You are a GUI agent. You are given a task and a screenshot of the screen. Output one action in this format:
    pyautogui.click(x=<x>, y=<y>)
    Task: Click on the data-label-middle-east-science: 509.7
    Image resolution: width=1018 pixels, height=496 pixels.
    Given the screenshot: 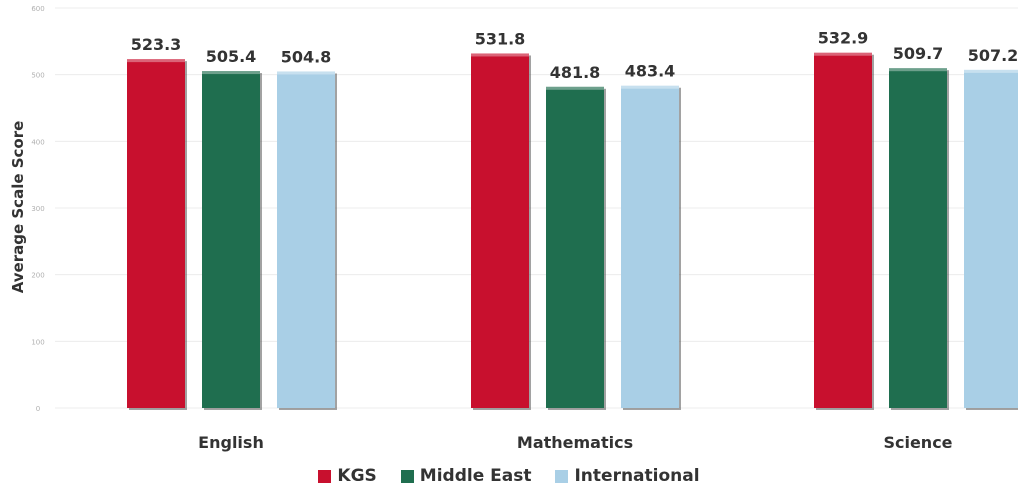 What is the action you would take?
    pyautogui.click(x=918, y=53)
    